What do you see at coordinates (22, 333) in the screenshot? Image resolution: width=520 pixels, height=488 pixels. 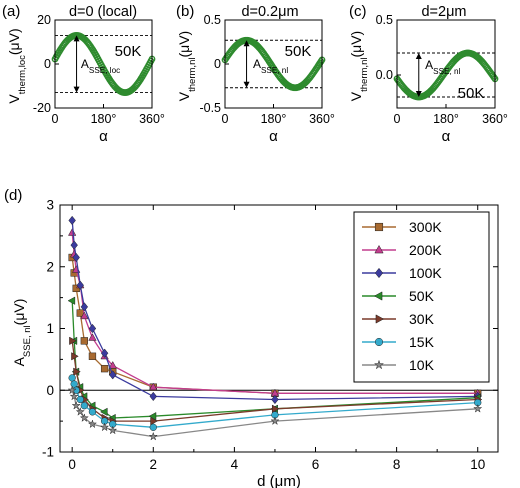 I see `y-axis-label: ASSE, nl(μV)` at bounding box center [22, 333].